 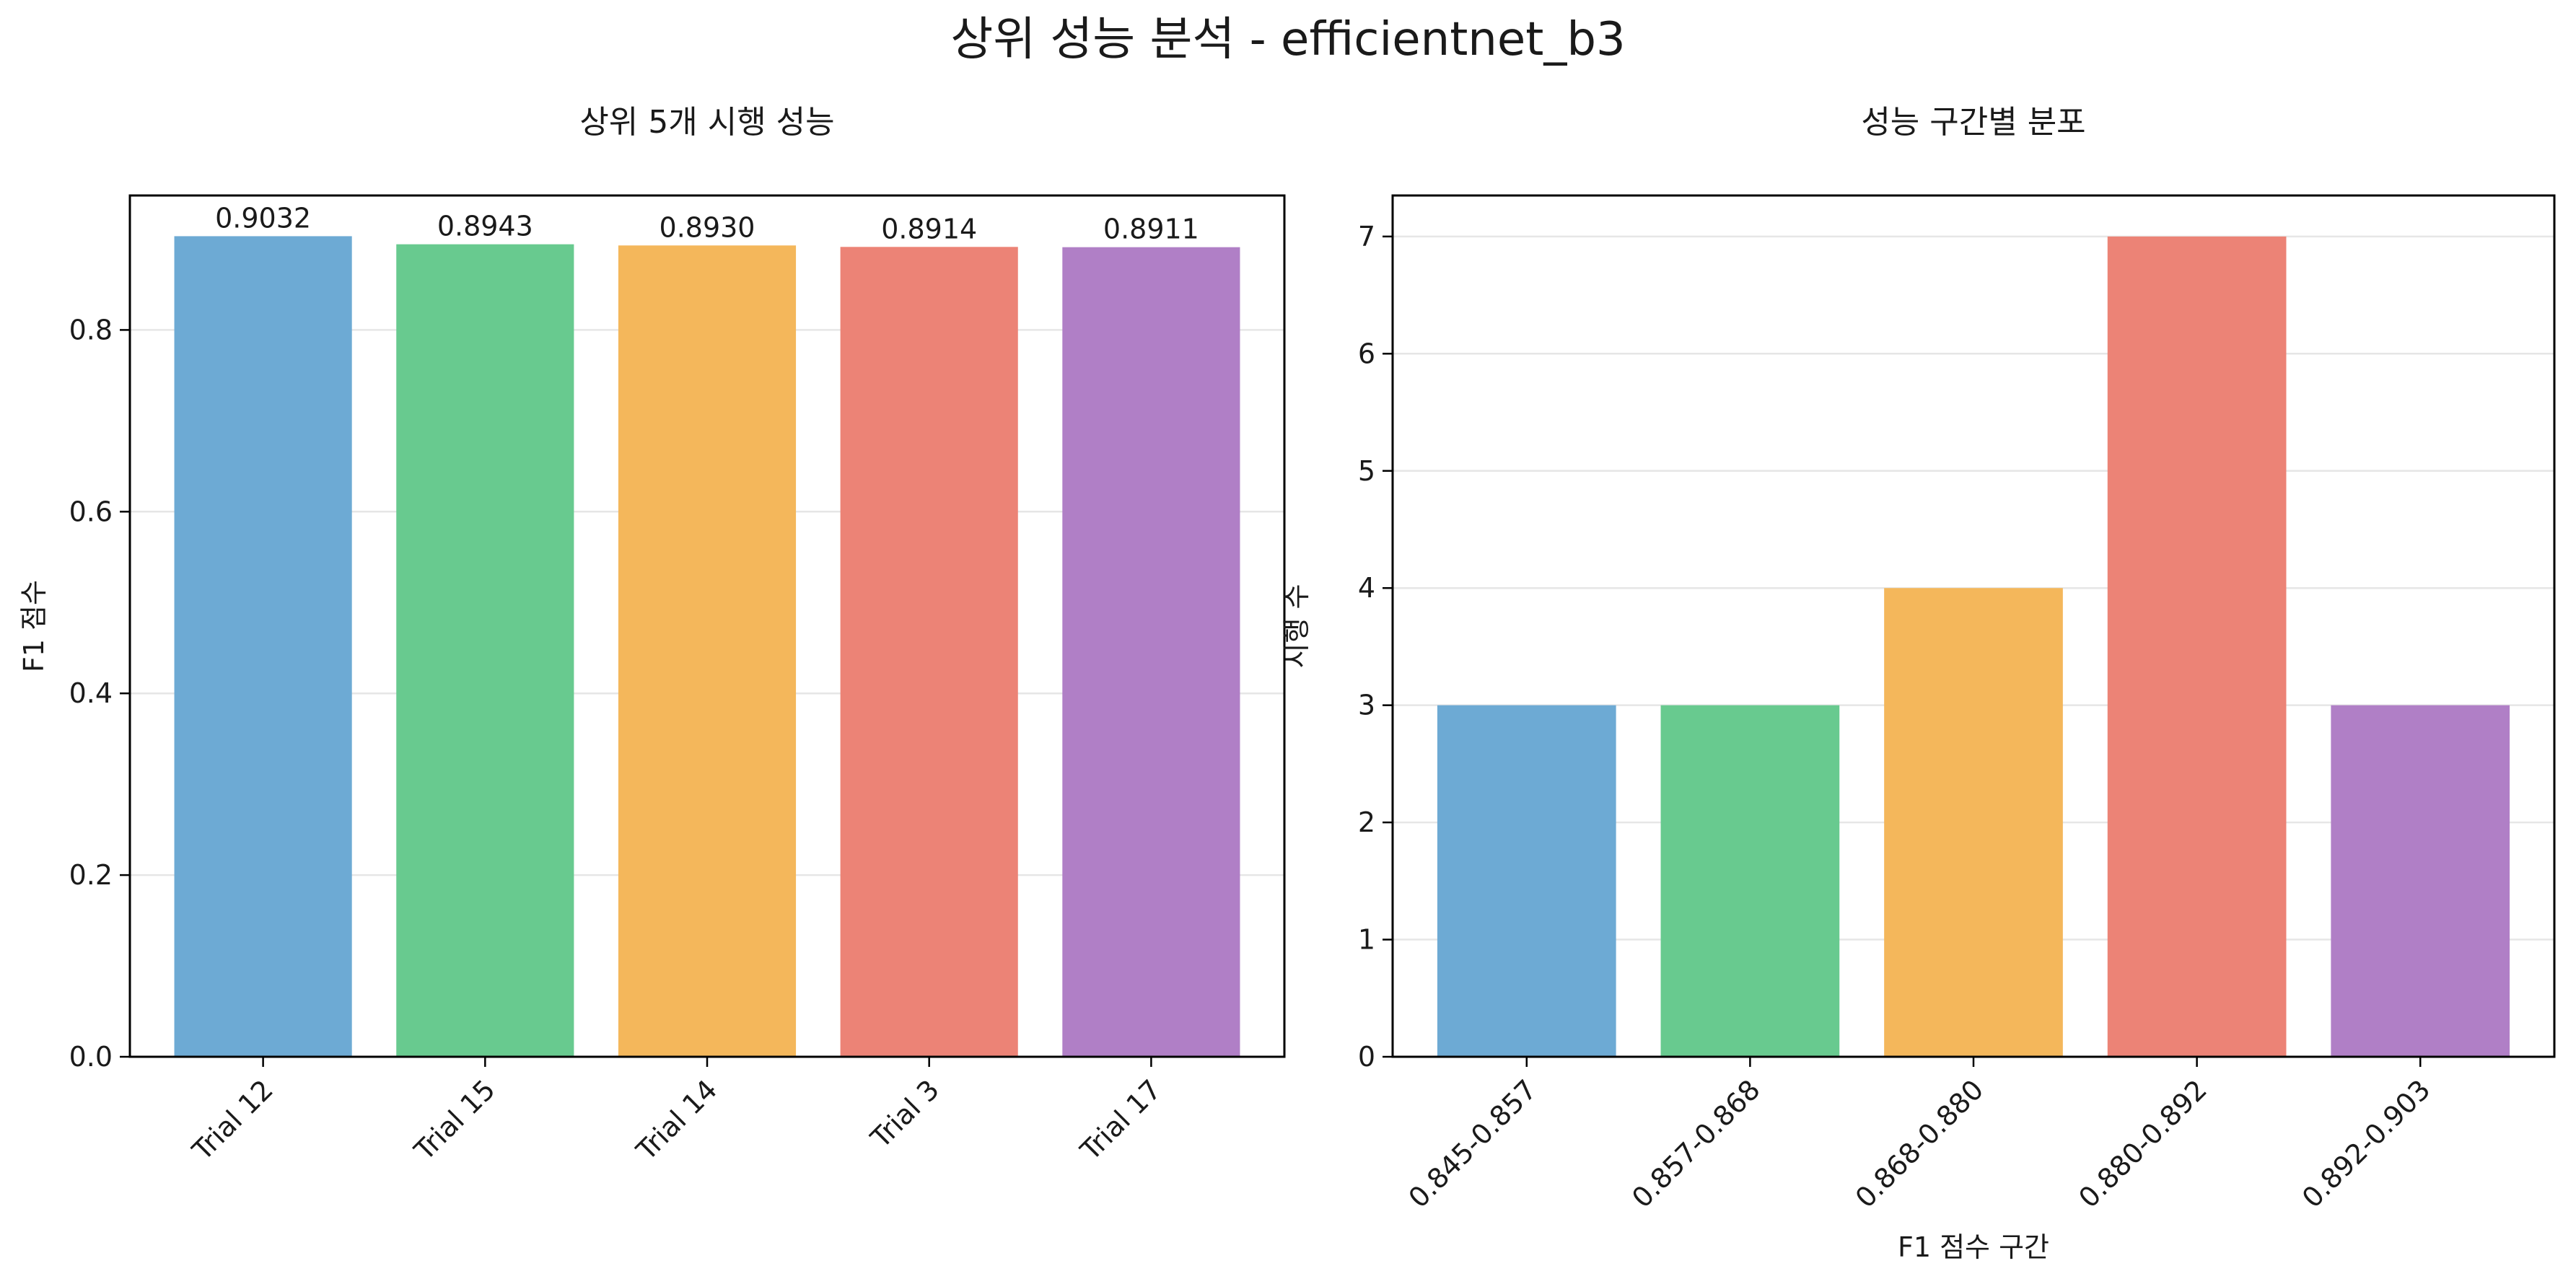 I want to click on chart1-ytick-label: 0.2, so click(x=91, y=875).